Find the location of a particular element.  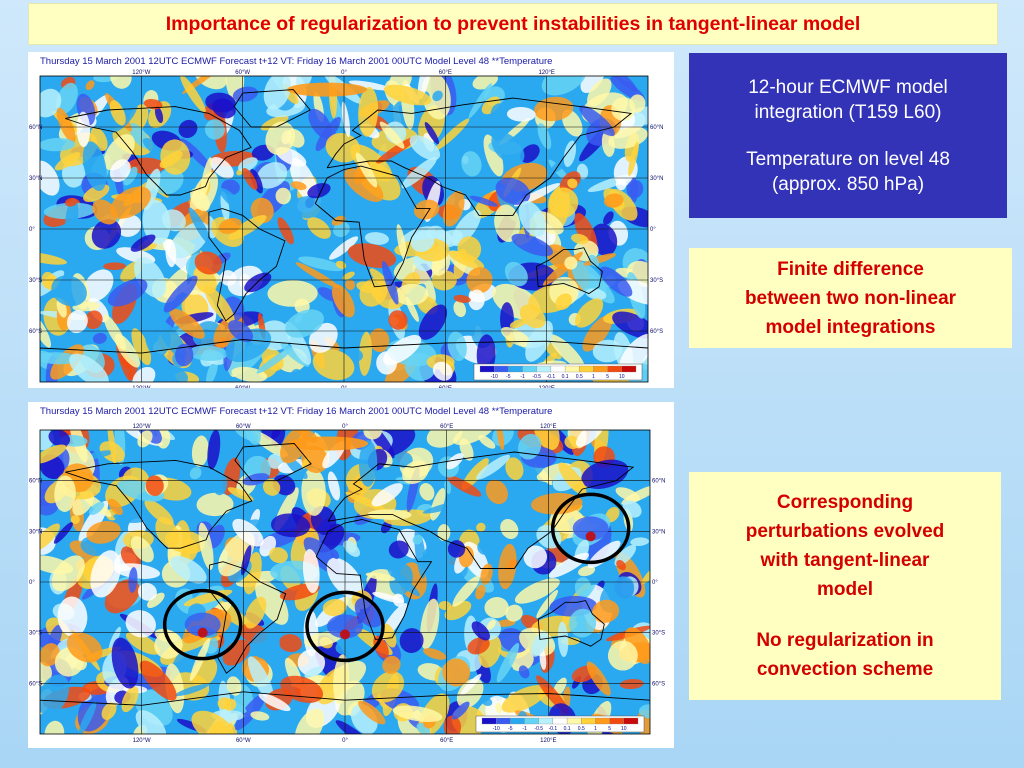

info-line: (approx. 850 hPa) is located at coordinates (848, 184).